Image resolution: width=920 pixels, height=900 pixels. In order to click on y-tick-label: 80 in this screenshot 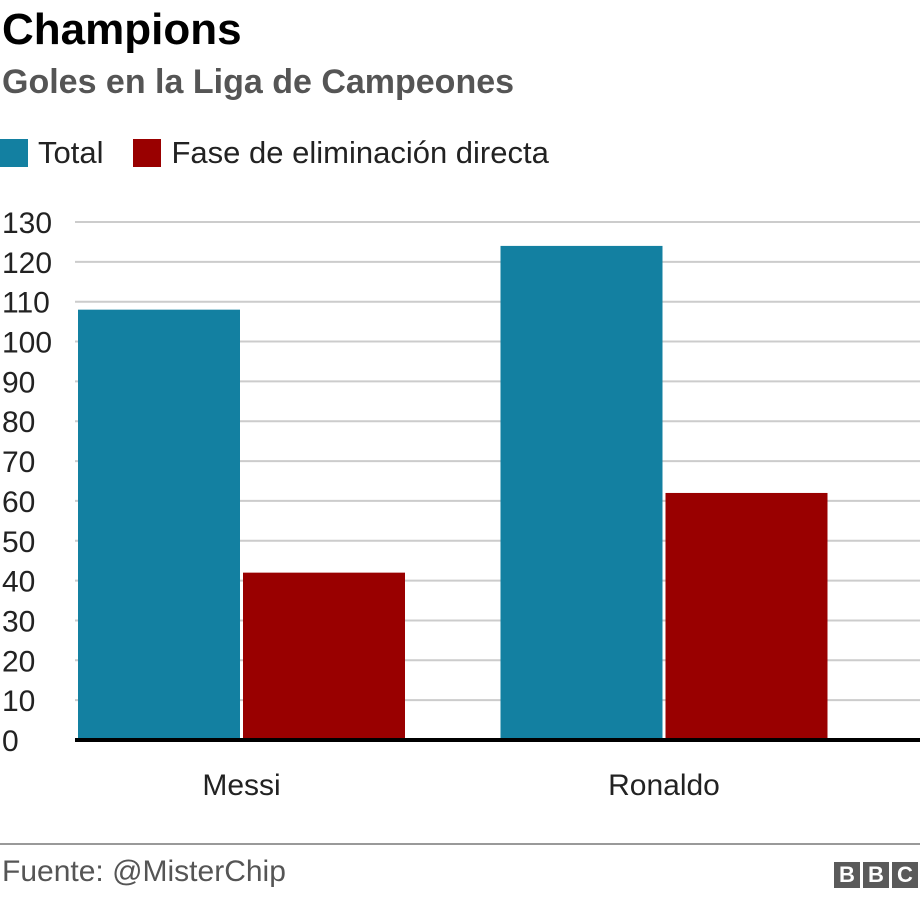, I will do `click(18, 422)`.